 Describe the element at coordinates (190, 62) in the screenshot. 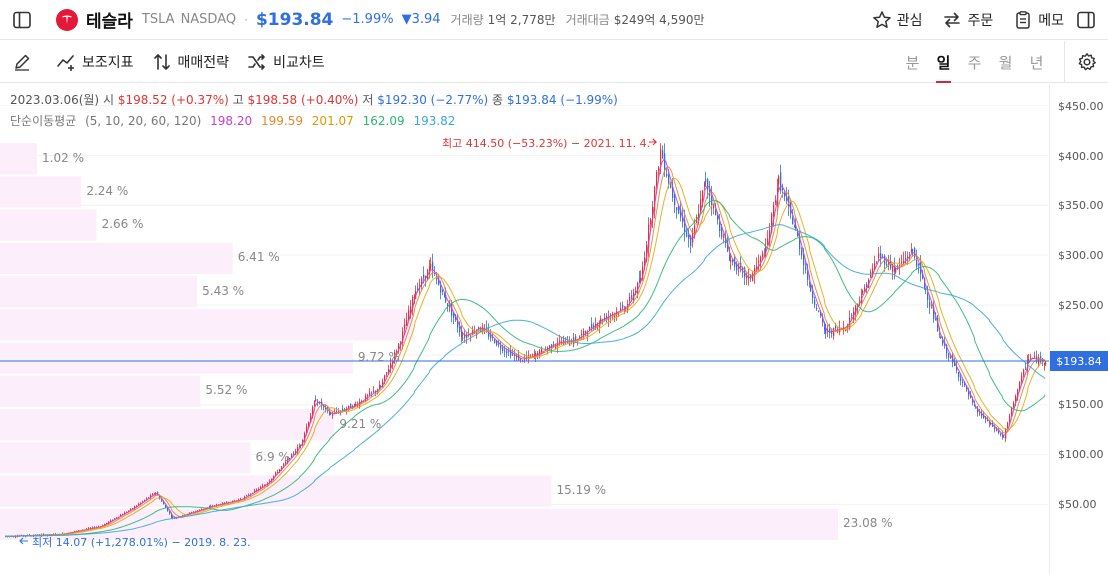

I see `strategy-button: 매매전략` at that location.